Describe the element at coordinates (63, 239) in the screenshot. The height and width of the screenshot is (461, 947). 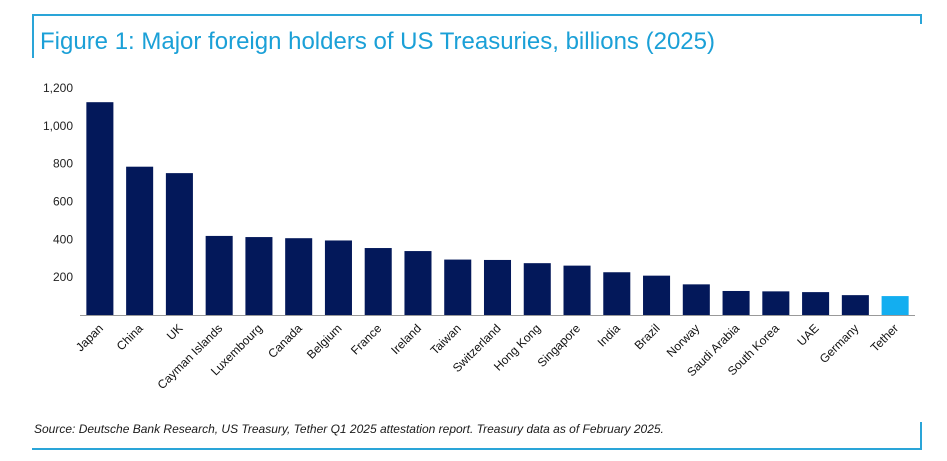
I see `y-tick-label: 400` at that location.